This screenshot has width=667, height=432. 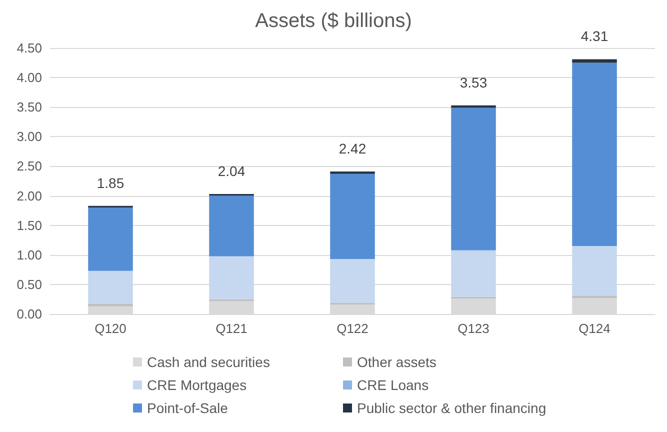 What do you see at coordinates (594, 328) in the screenshot?
I see `x-tick-label: Q124` at bounding box center [594, 328].